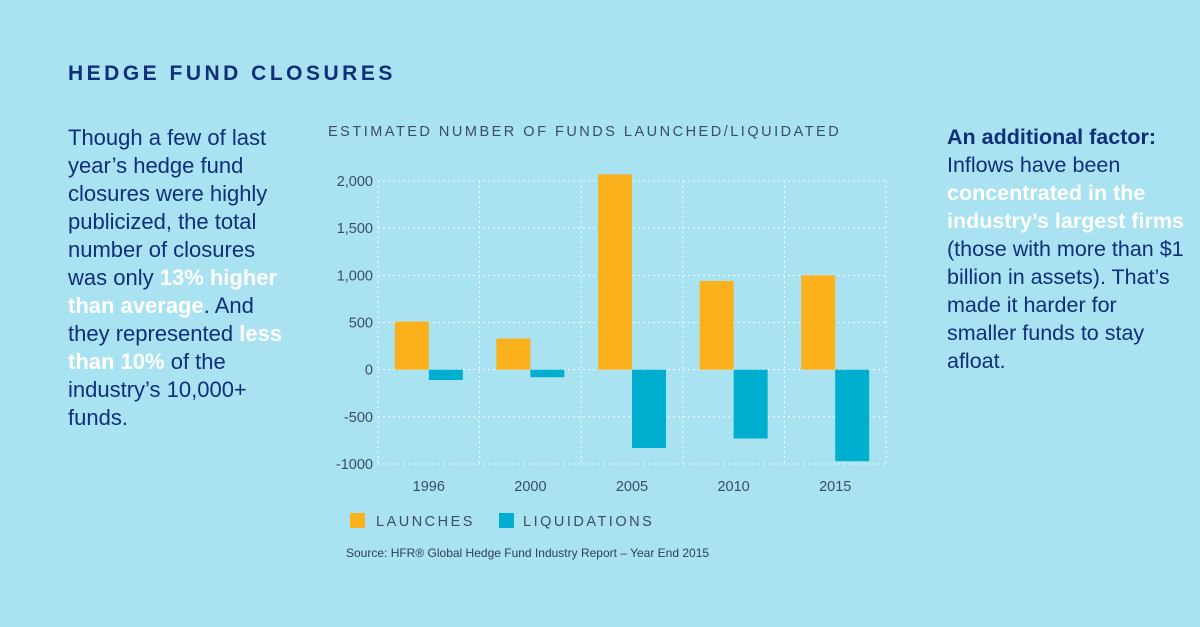 This screenshot has width=1200, height=627. What do you see at coordinates (173, 291) in the screenshot?
I see `intro-highlight-1: 13% higher than average` at bounding box center [173, 291].